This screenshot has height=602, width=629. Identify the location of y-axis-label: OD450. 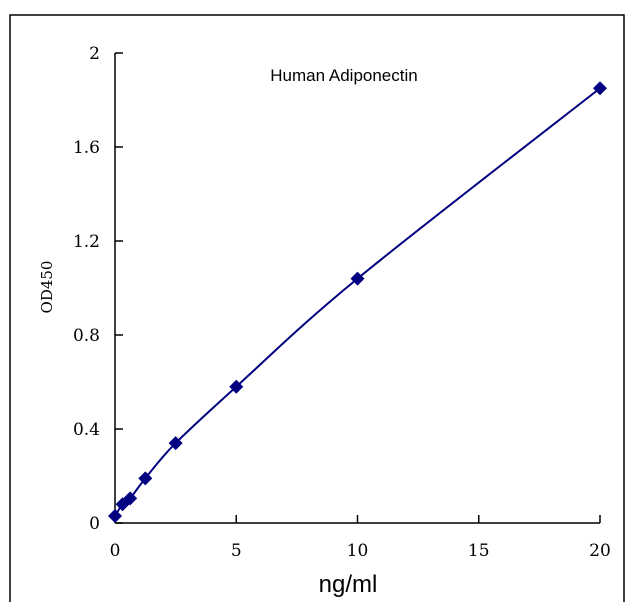
(47, 287).